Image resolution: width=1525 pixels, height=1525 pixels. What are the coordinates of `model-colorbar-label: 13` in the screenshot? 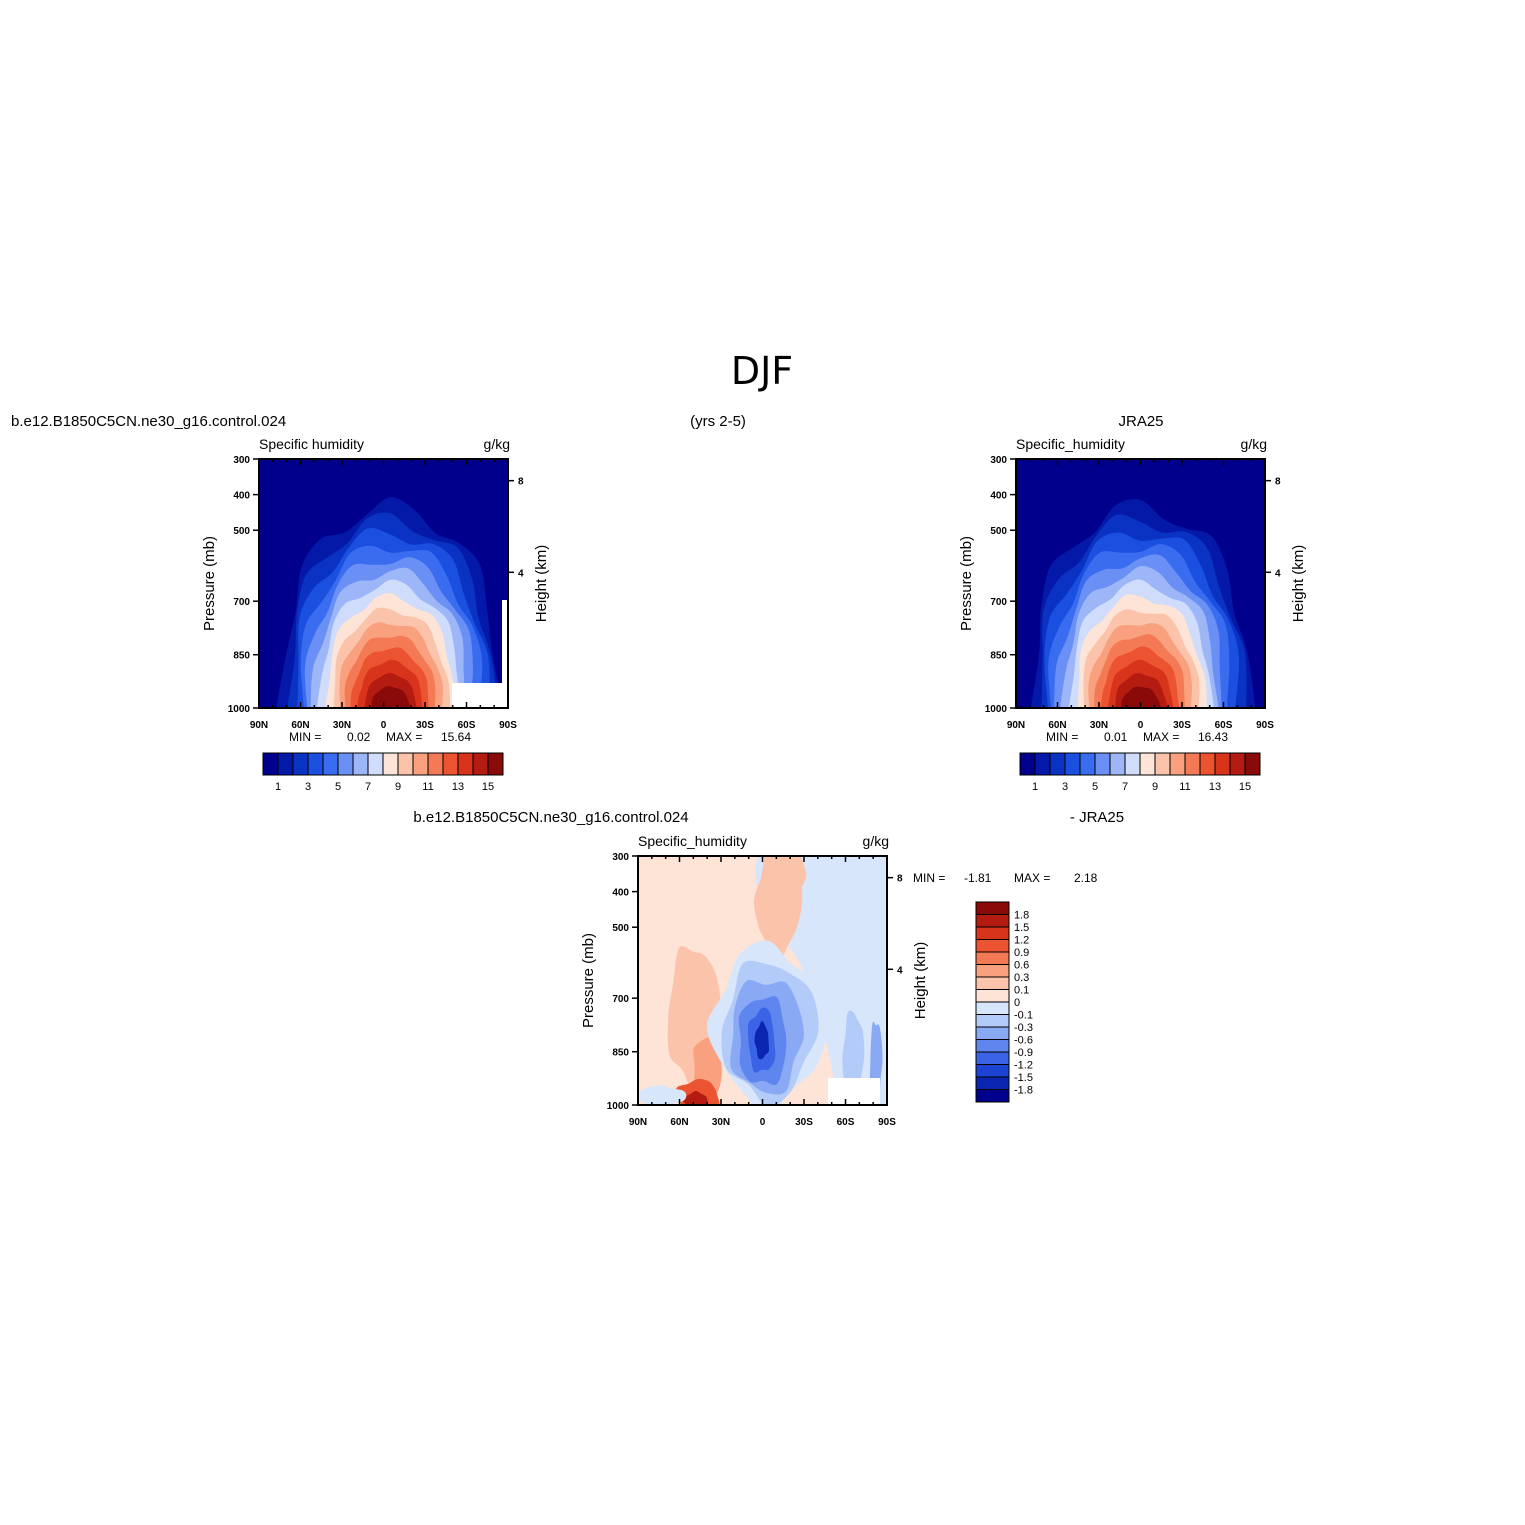 It's located at (458, 787).